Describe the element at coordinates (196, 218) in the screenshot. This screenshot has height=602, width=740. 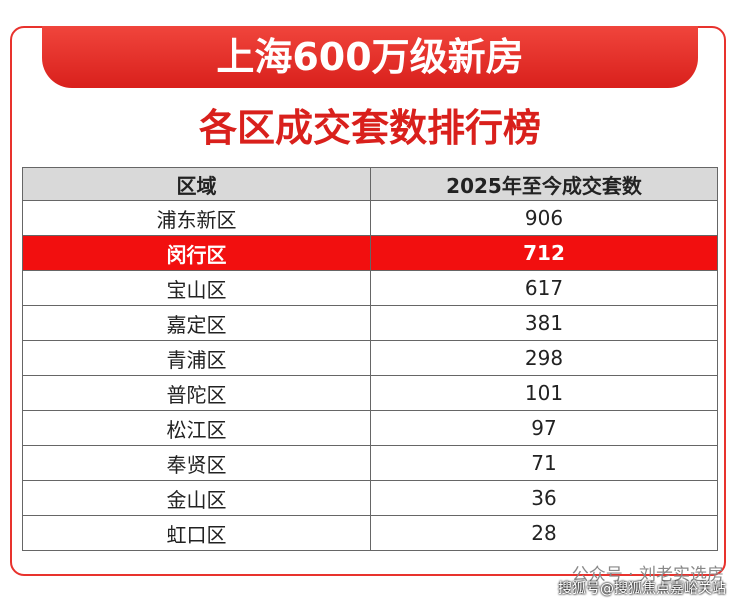
I see `district-cell: 浦东新区` at that location.